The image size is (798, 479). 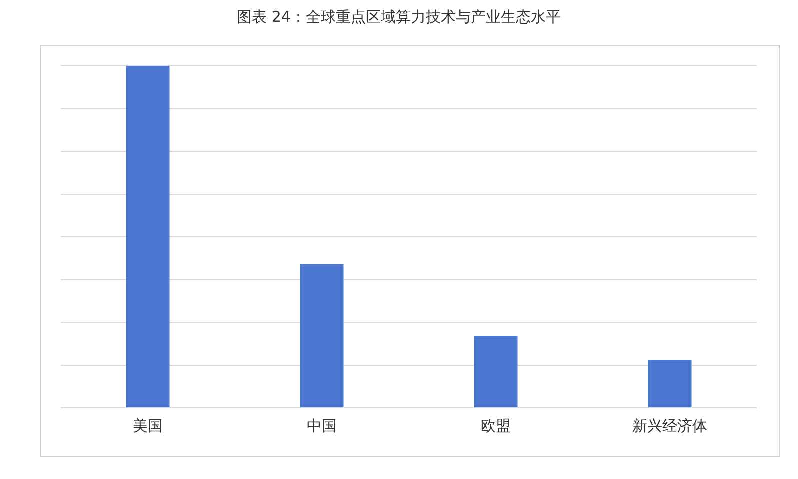 What do you see at coordinates (670, 425) in the screenshot?
I see `x-tick-label: 新兴经济体` at bounding box center [670, 425].